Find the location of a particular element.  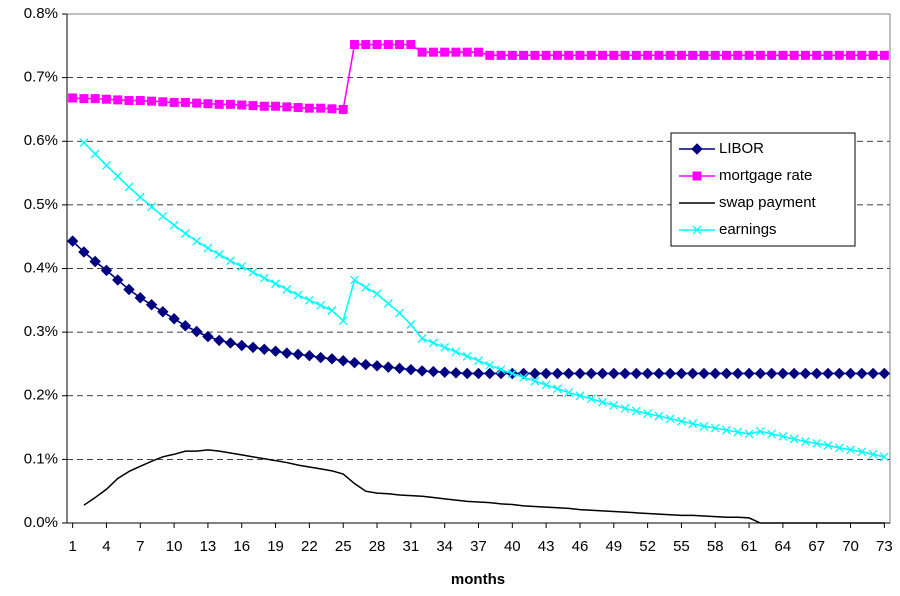

x-tick-label: 55 is located at coordinates (681, 546).